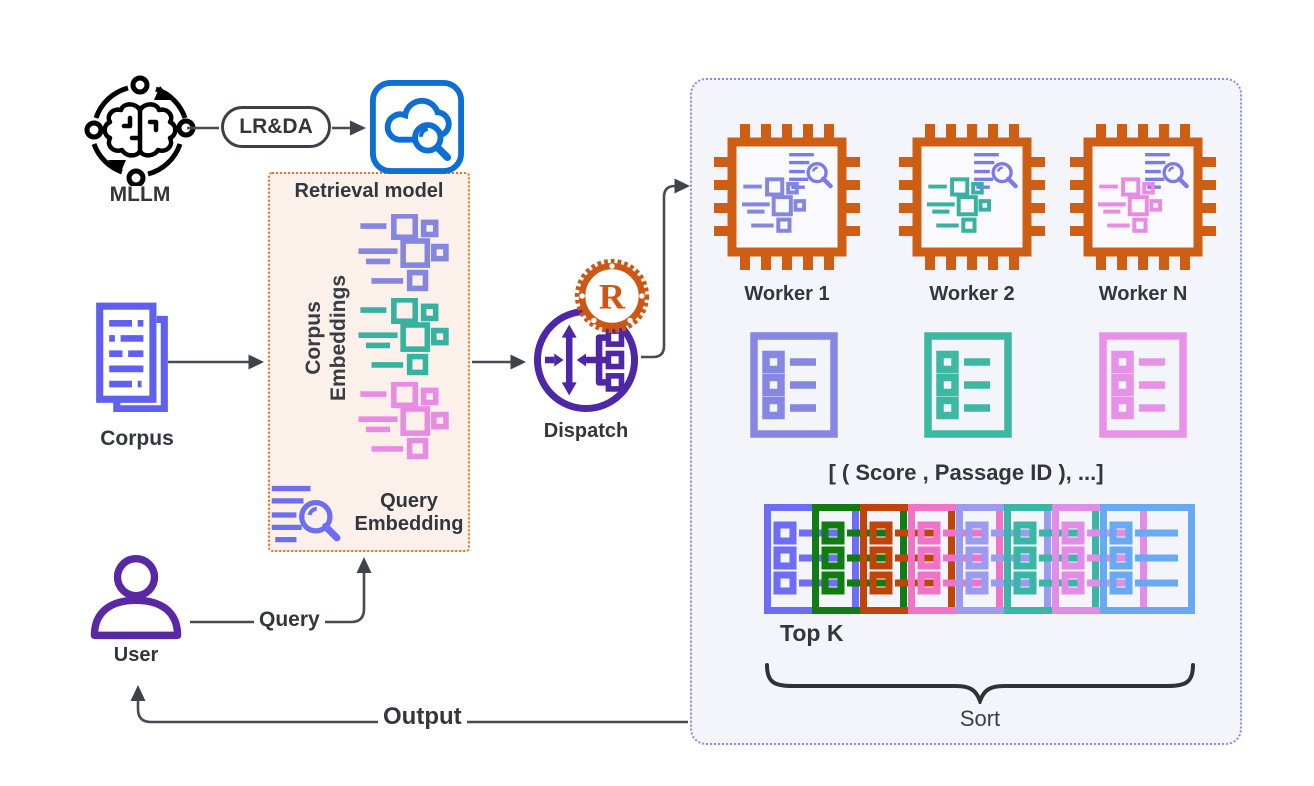 Image resolution: width=1314 pixels, height=786 pixels. What do you see at coordinates (972, 294) in the screenshot?
I see `worker-2-label: Worker 2` at bounding box center [972, 294].